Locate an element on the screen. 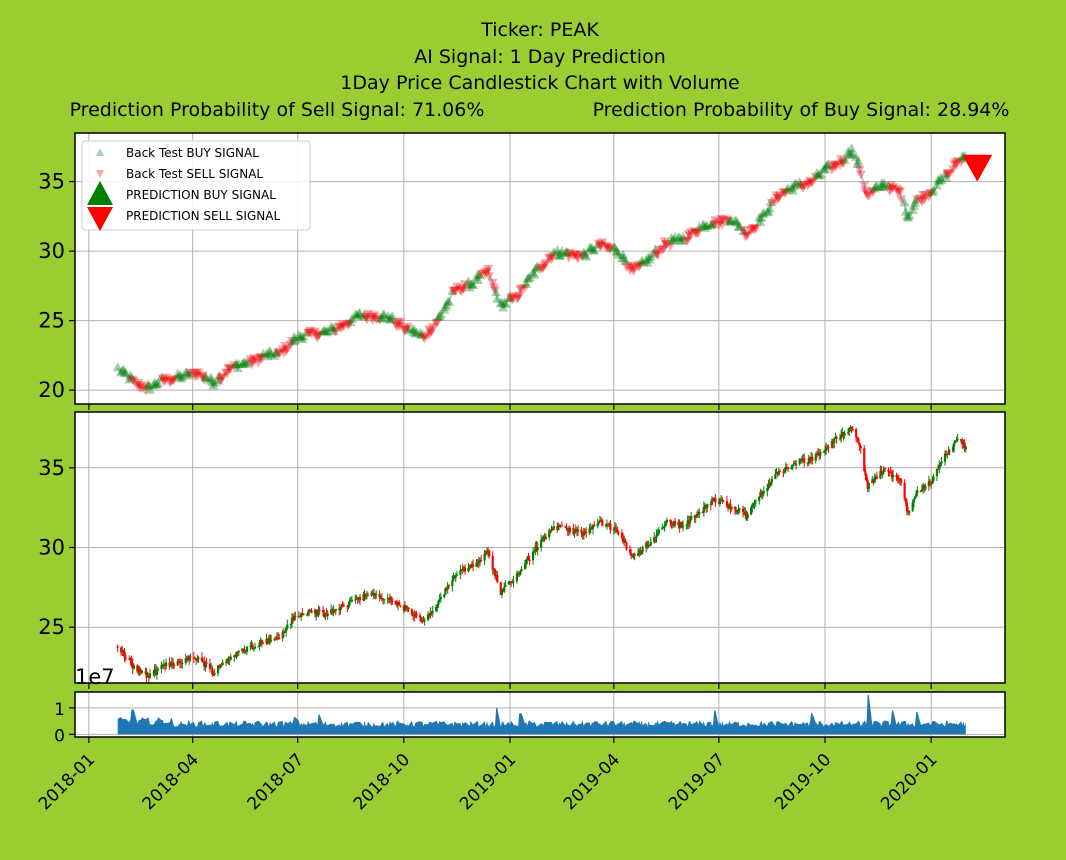 The width and height of the screenshot is (1066, 860). volume-y-tick-label-0: 0 is located at coordinates (59, 736).